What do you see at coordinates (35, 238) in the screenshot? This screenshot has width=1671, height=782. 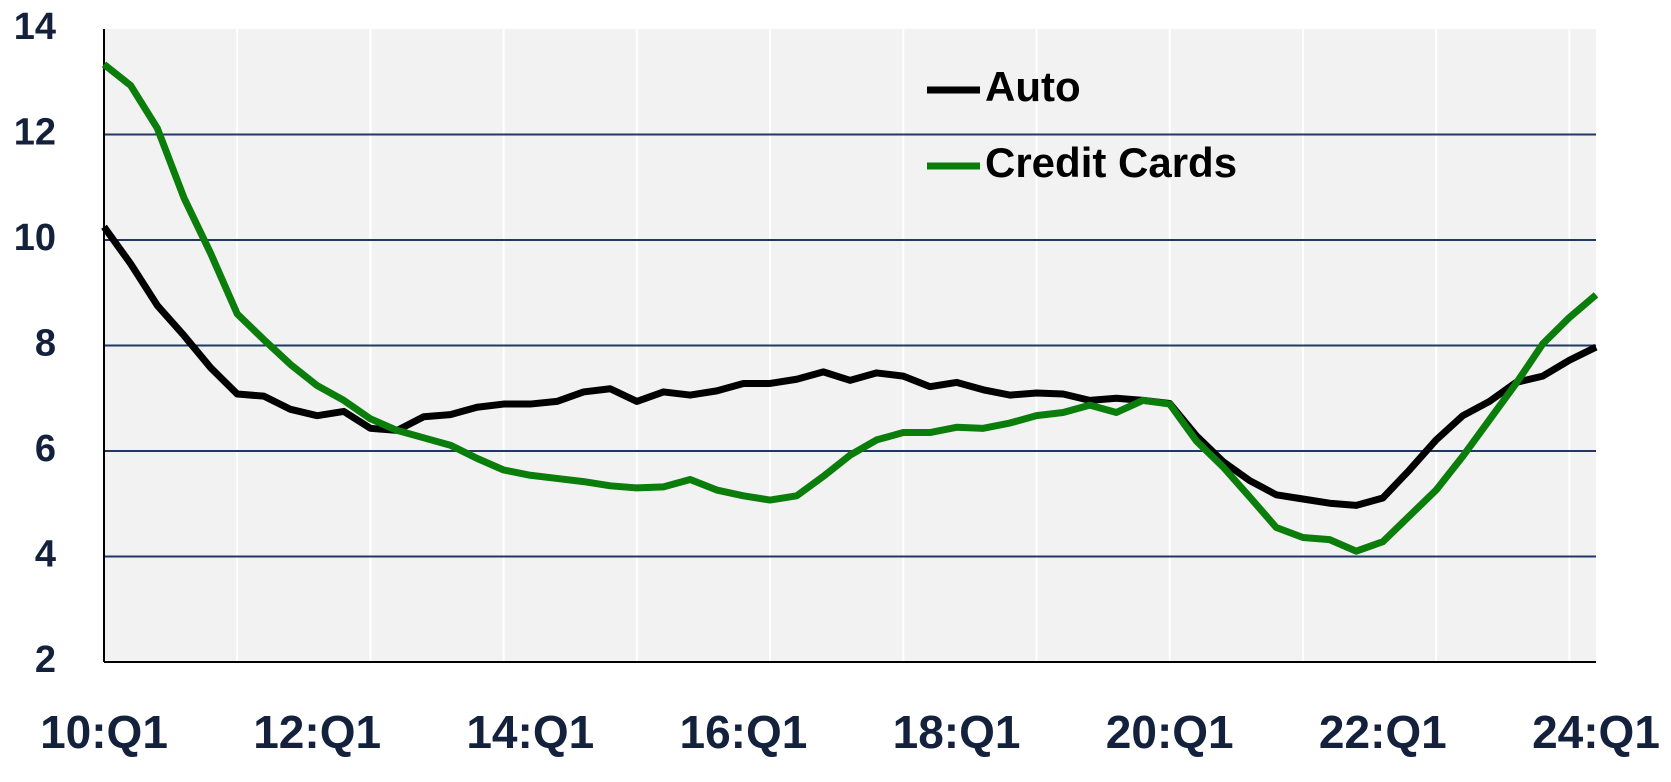 I see `y-tick-label: 10` at bounding box center [35, 238].